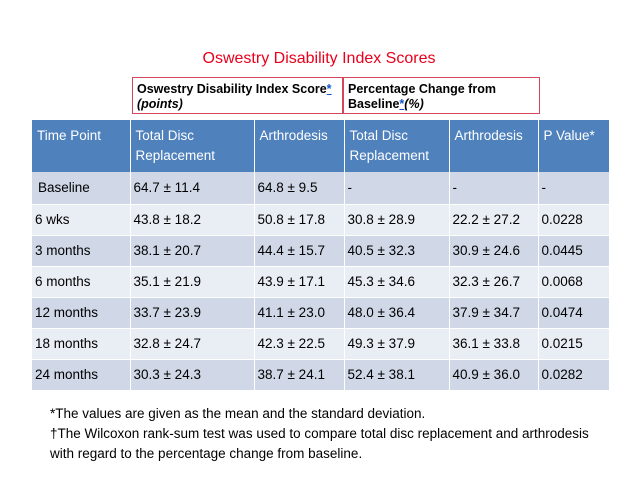 The width and height of the screenshot is (638, 478). I want to click on cell: 35.1 ± 21.9, so click(192, 282).